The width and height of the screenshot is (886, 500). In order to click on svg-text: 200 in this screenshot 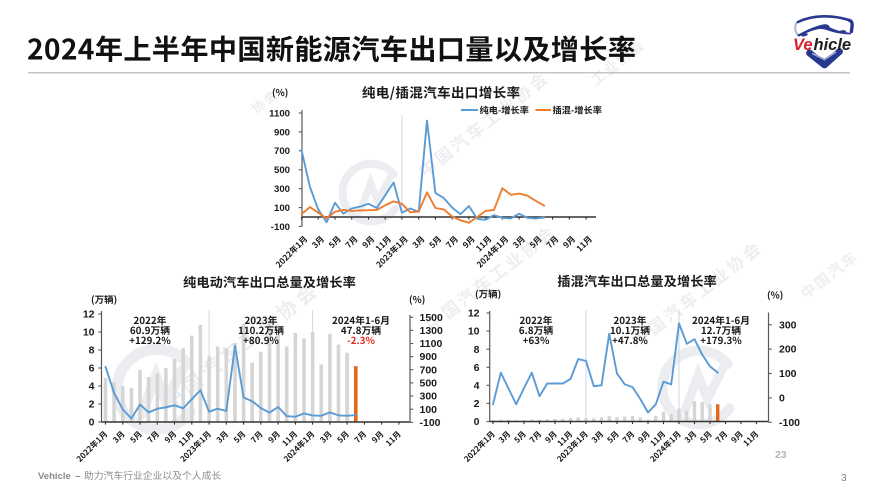, I will do `click(788, 350)`.